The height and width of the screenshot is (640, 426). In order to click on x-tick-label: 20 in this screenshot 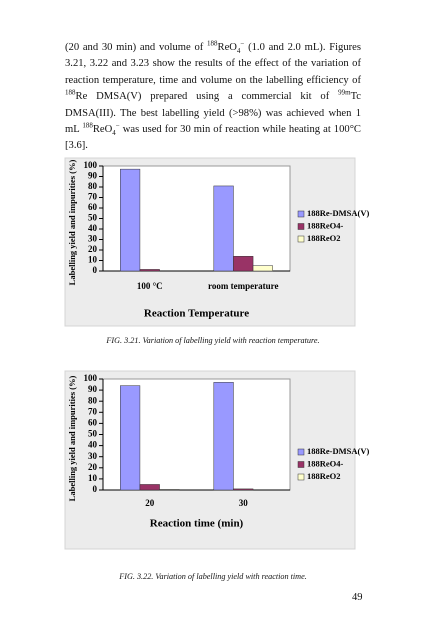, I will do `click(150, 503)`.